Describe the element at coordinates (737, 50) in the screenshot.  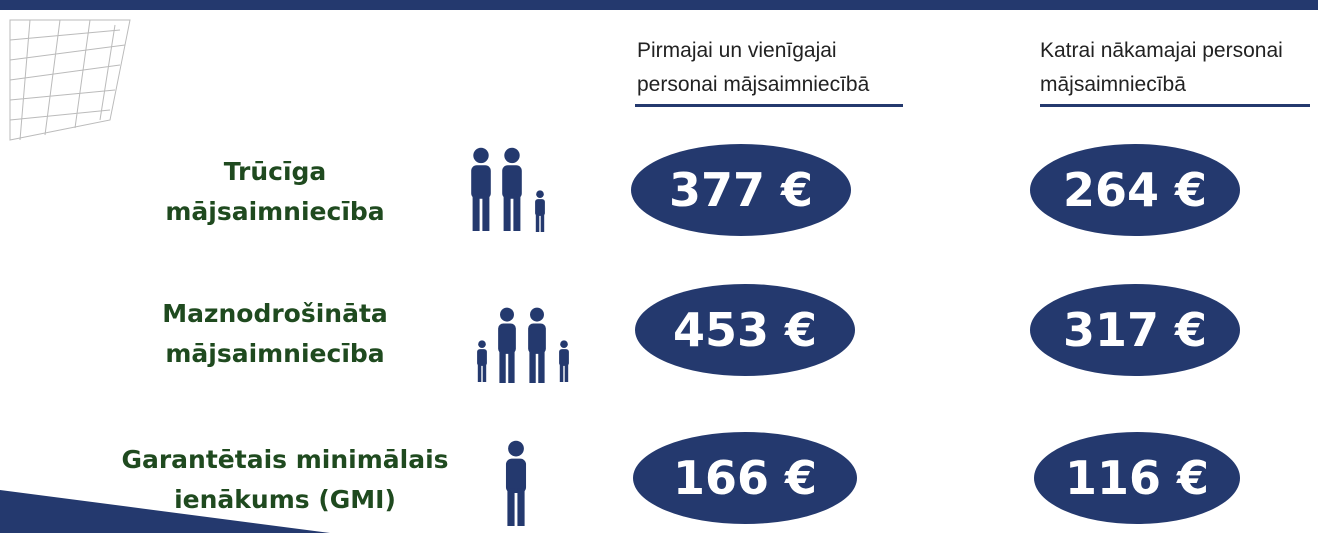
I see `column-header: Pirmajai un vienīgajai` at that location.